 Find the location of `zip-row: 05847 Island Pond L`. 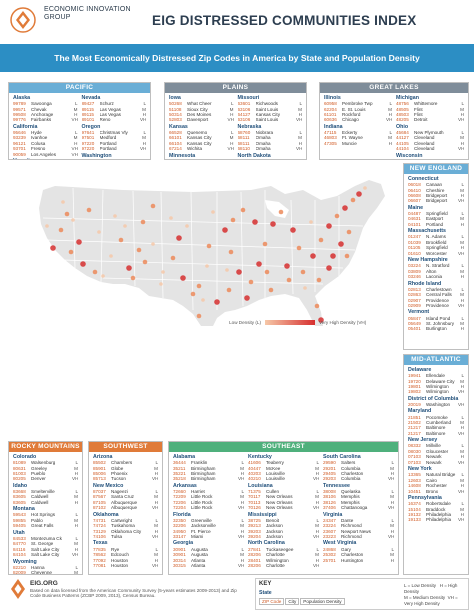

zip-row: 05847 Island Pond L is located at coordinates (436, 318).